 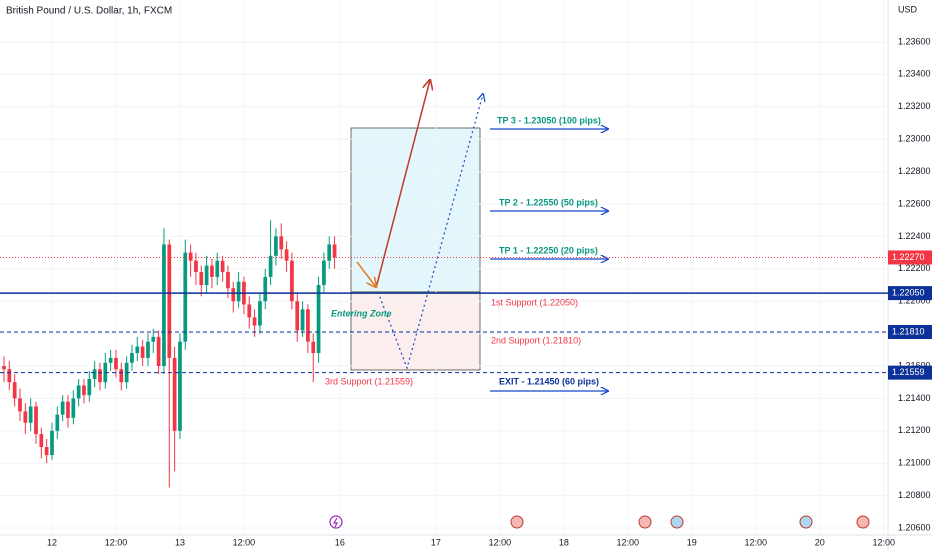 What do you see at coordinates (914, 463) in the screenshot?
I see `y-tick-label: 1.21000` at bounding box center [914, 463].